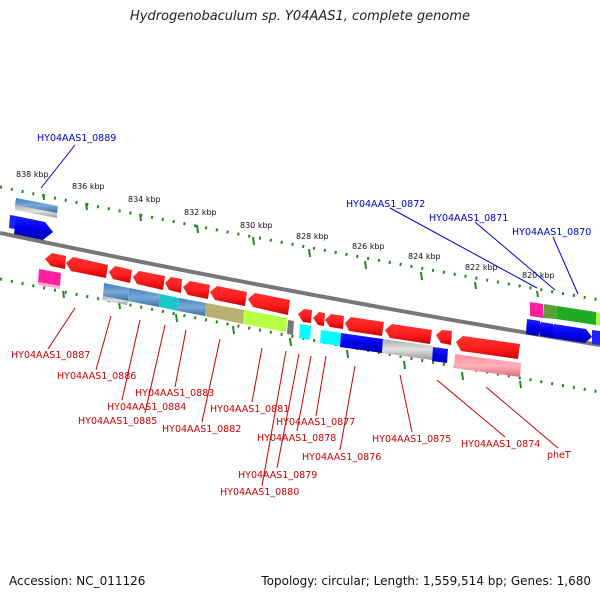  I want to click on gene-label: HY04AAS1_0875, so click(411, 439).